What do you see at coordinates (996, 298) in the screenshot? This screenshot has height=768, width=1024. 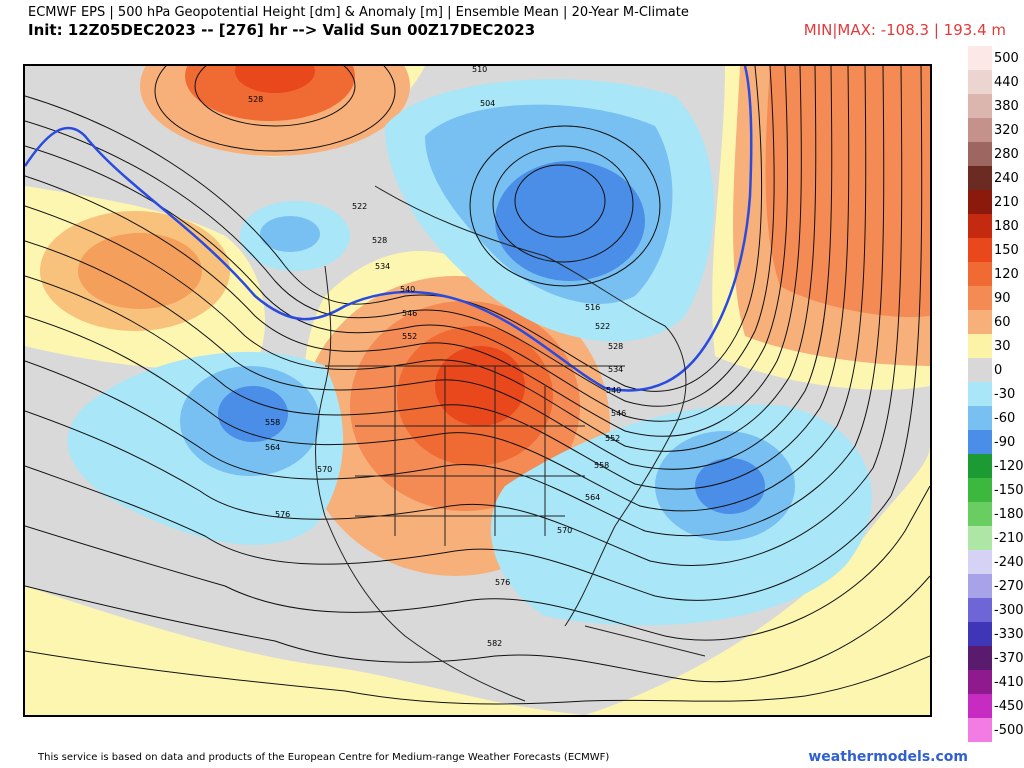 I see `legend-row: 90` at bounding box center [996, 298].